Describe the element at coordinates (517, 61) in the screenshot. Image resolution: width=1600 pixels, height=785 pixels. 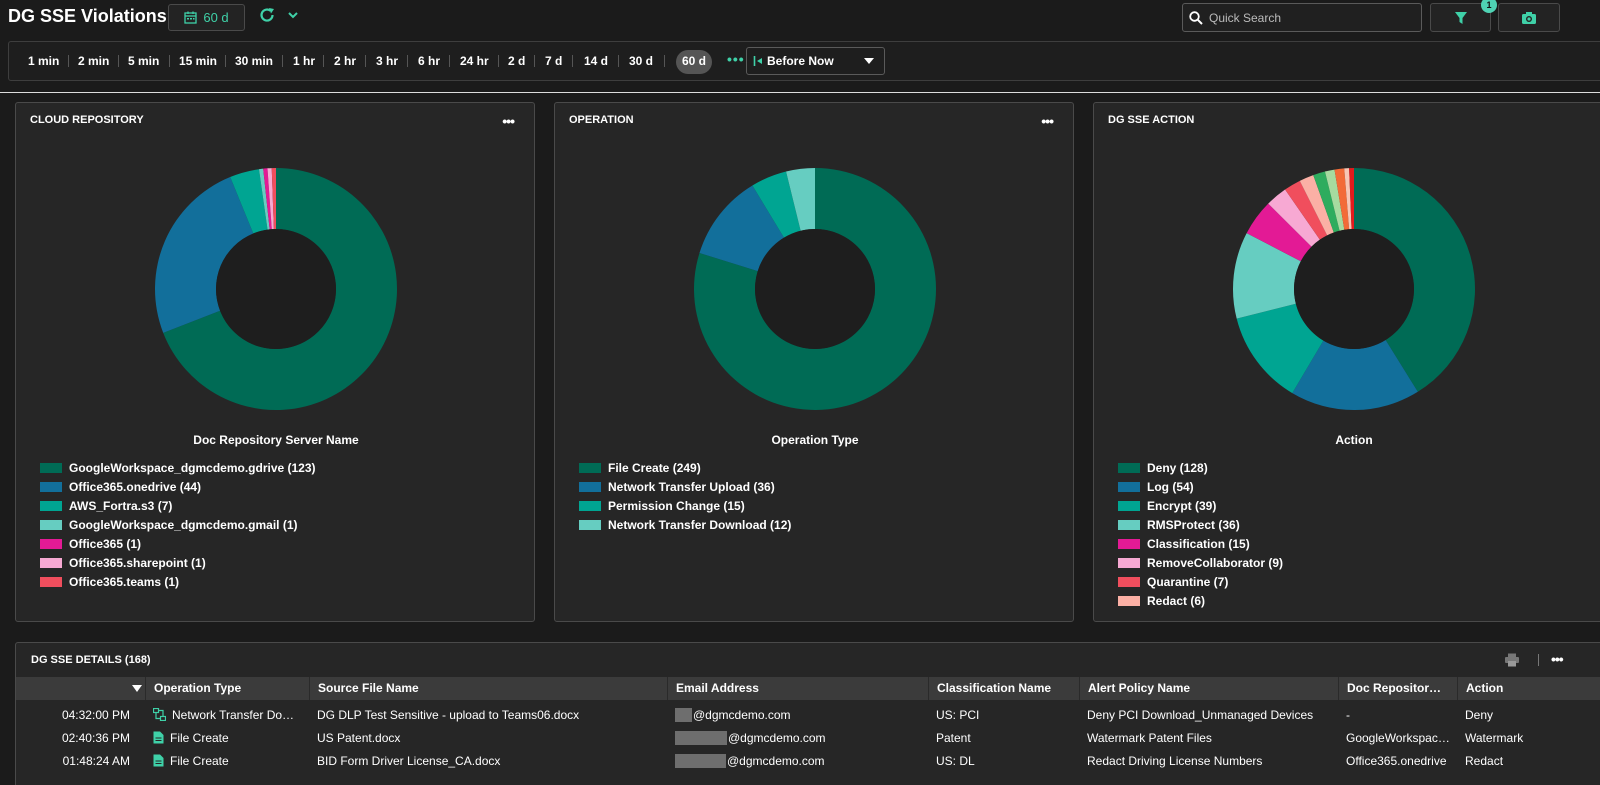
I see `range-option: 2 d` at that location.